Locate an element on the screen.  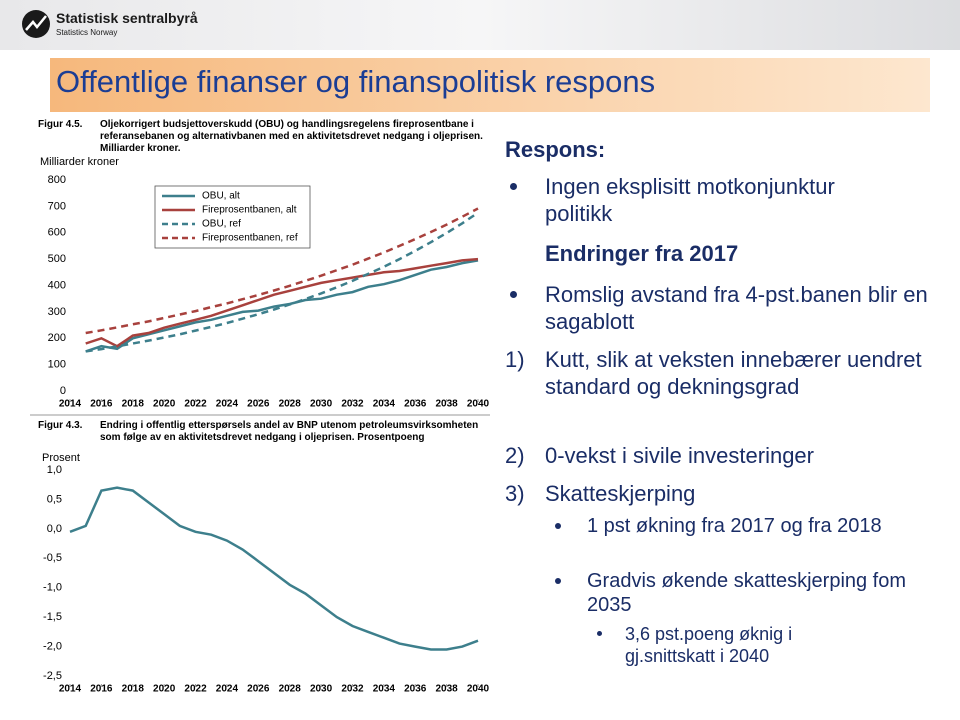
y-tick-label: 100 is located at coordinates (57, 365).